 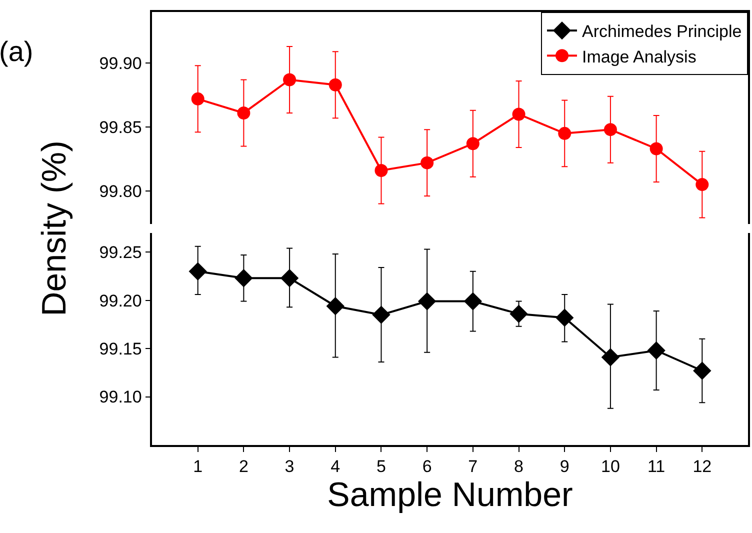 What do you see at coordinates (289, 466) in the screenshot?
I see `x-tick-label: 3` at bounding box center [289, 466].